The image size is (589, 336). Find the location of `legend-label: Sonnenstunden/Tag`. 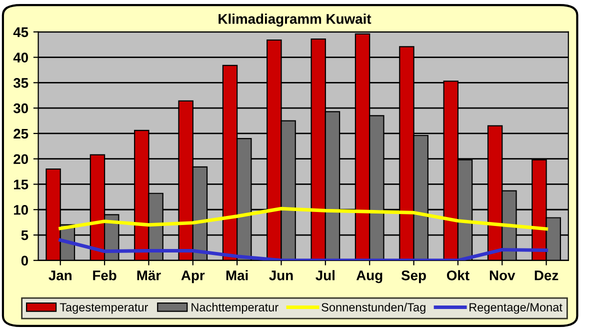

legend-label: Sonnenstunden/Tag is located at coordinates (374, 308).